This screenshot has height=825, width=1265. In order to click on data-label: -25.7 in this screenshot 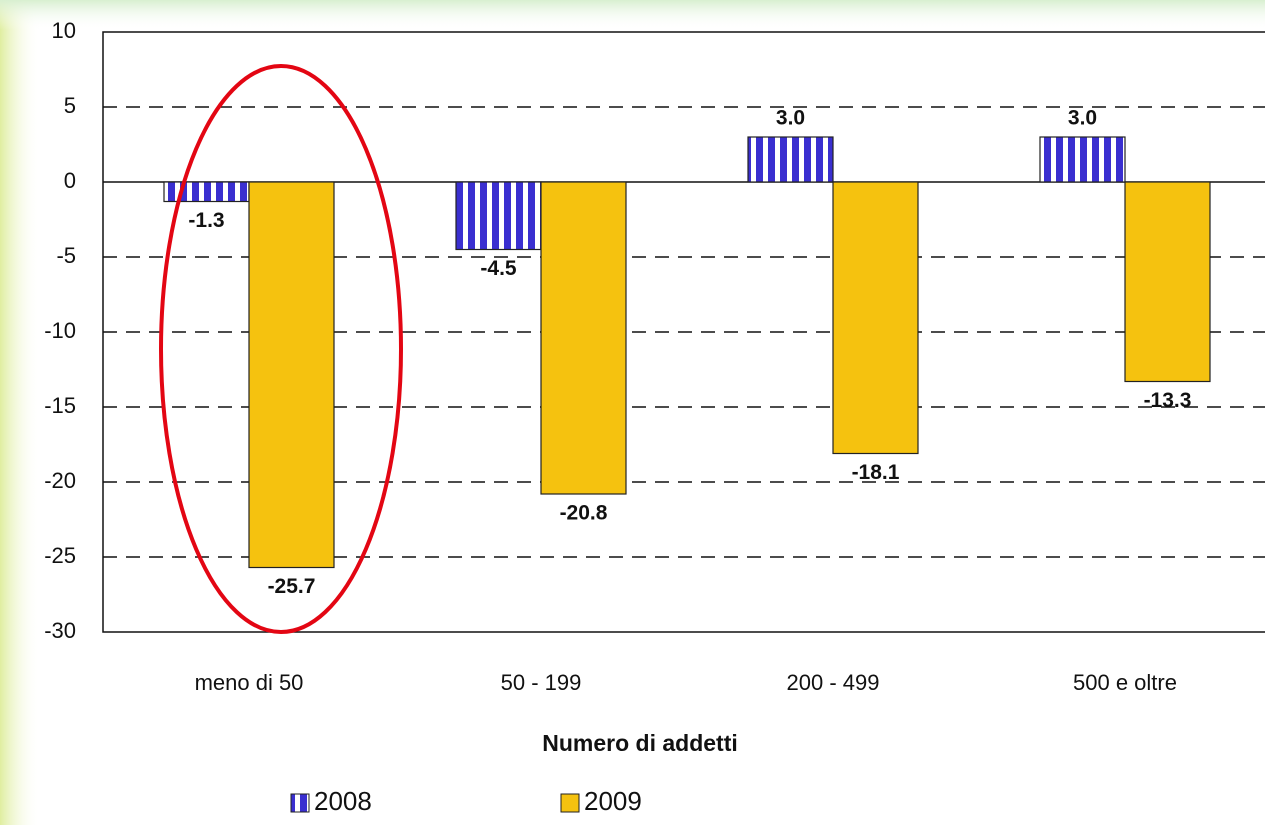, I will do `click(292, 586)`.